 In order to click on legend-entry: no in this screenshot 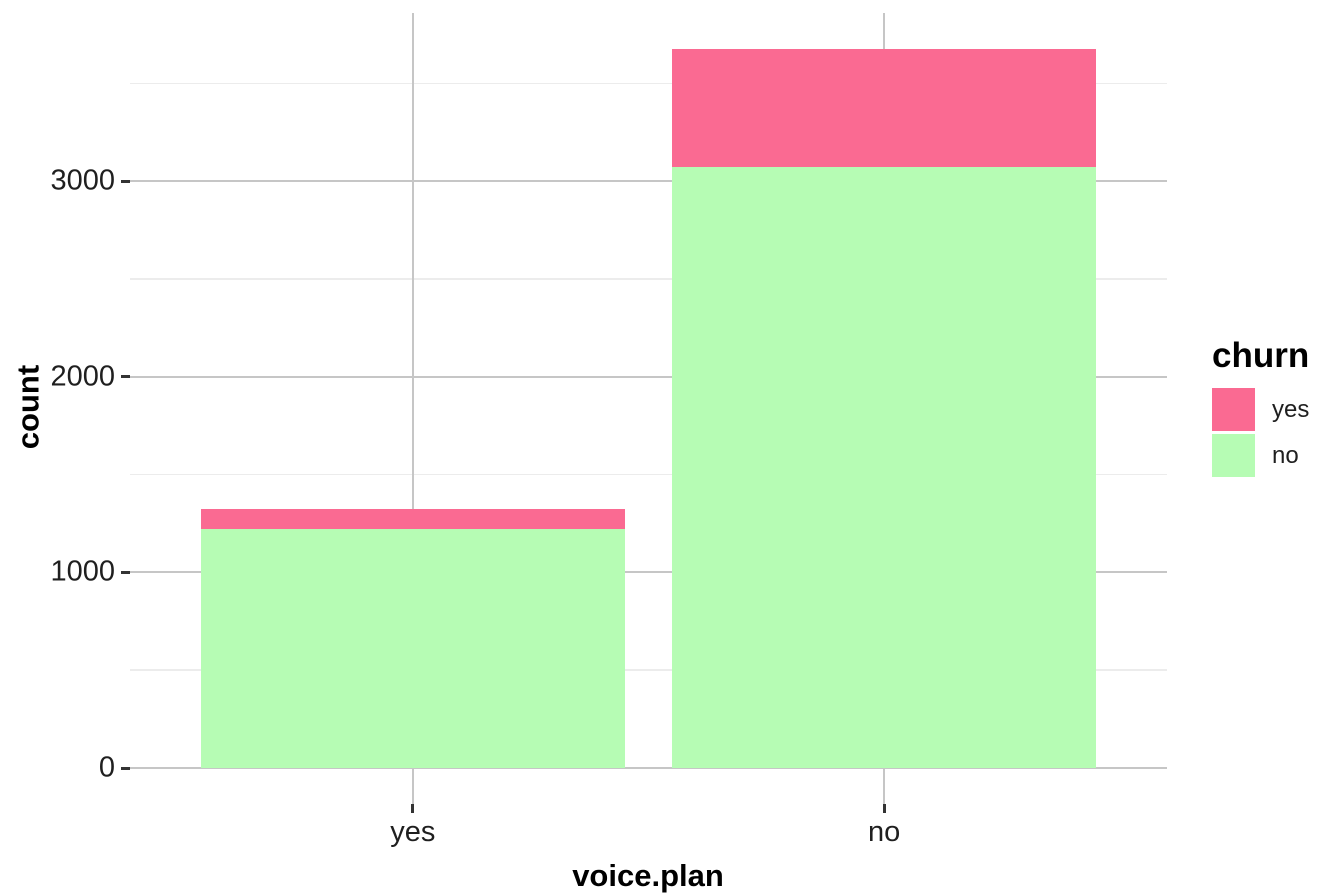, I will do `click(1260, 455)`.